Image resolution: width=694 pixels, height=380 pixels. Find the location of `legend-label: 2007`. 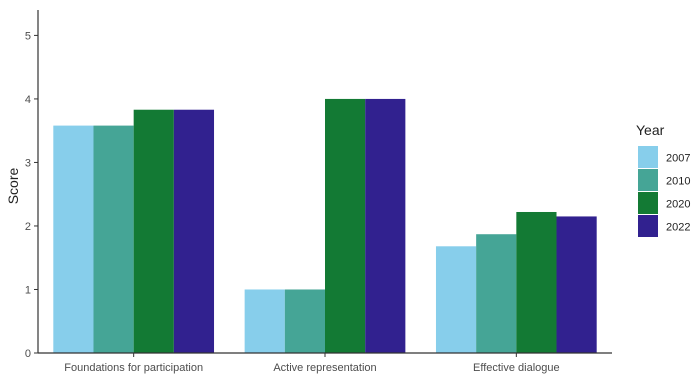

legend-label: 2007 is located at coordinates (678, 159).